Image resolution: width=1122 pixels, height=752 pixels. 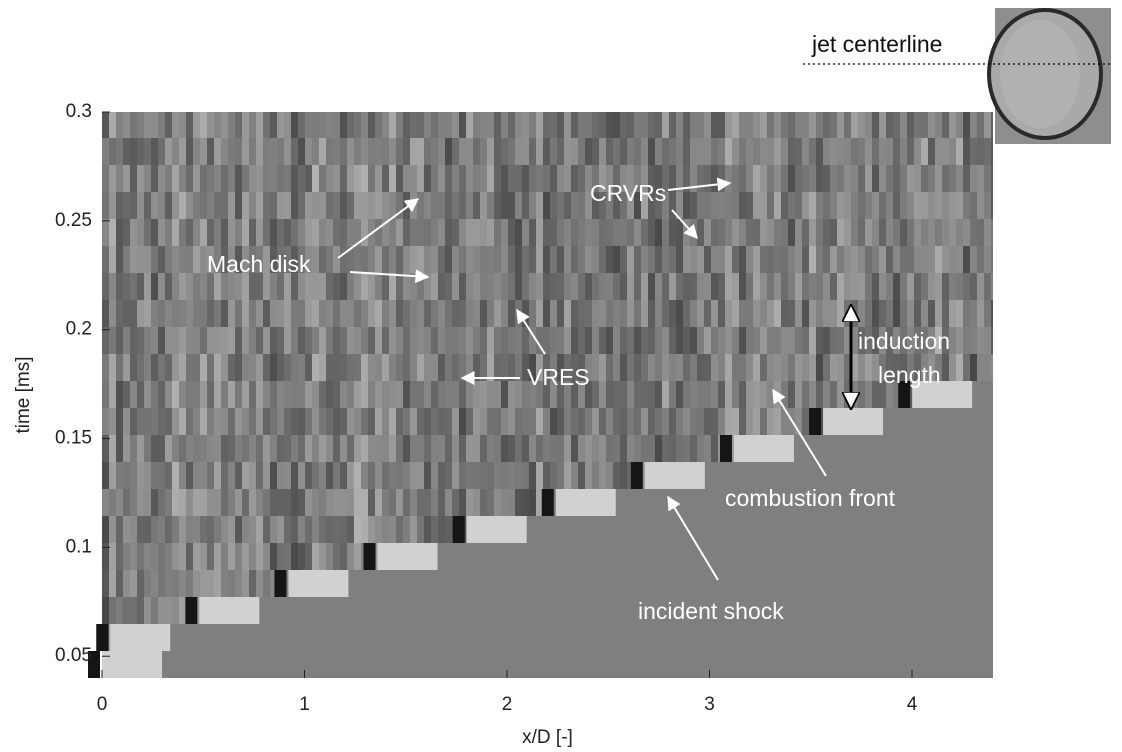 I want to click on y-tick-label: 0.2, so click(x=79, y=329).